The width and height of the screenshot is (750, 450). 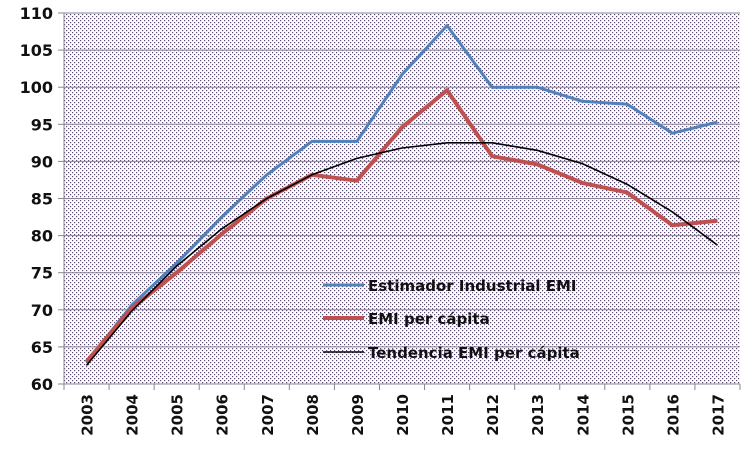 I want to click on x-tick-label: 2012, so click(x=493, y=415).